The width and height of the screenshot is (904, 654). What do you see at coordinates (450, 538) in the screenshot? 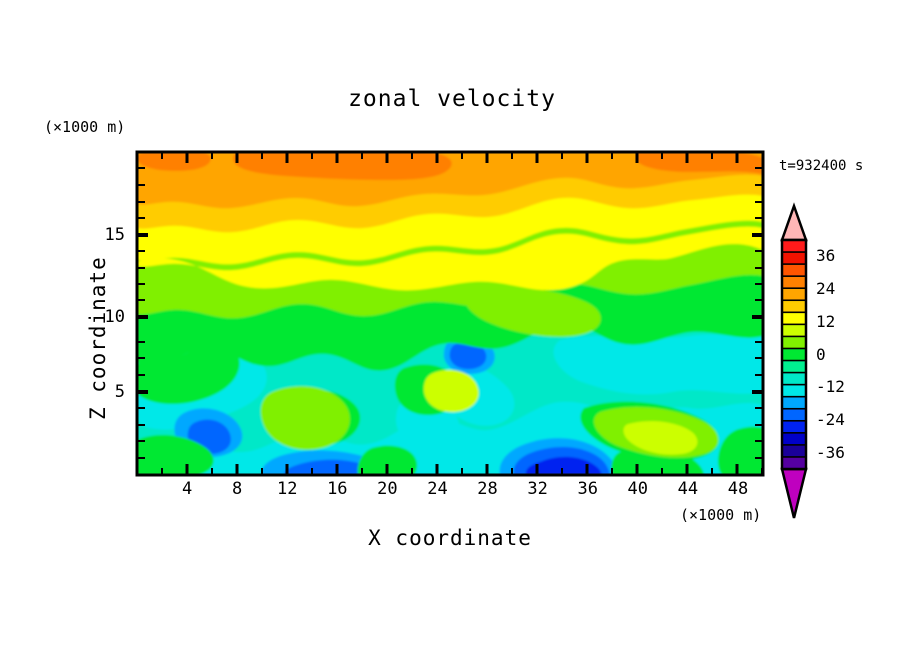
I see `x-axis-title: X coordinate` at bounding box center [450, 538].